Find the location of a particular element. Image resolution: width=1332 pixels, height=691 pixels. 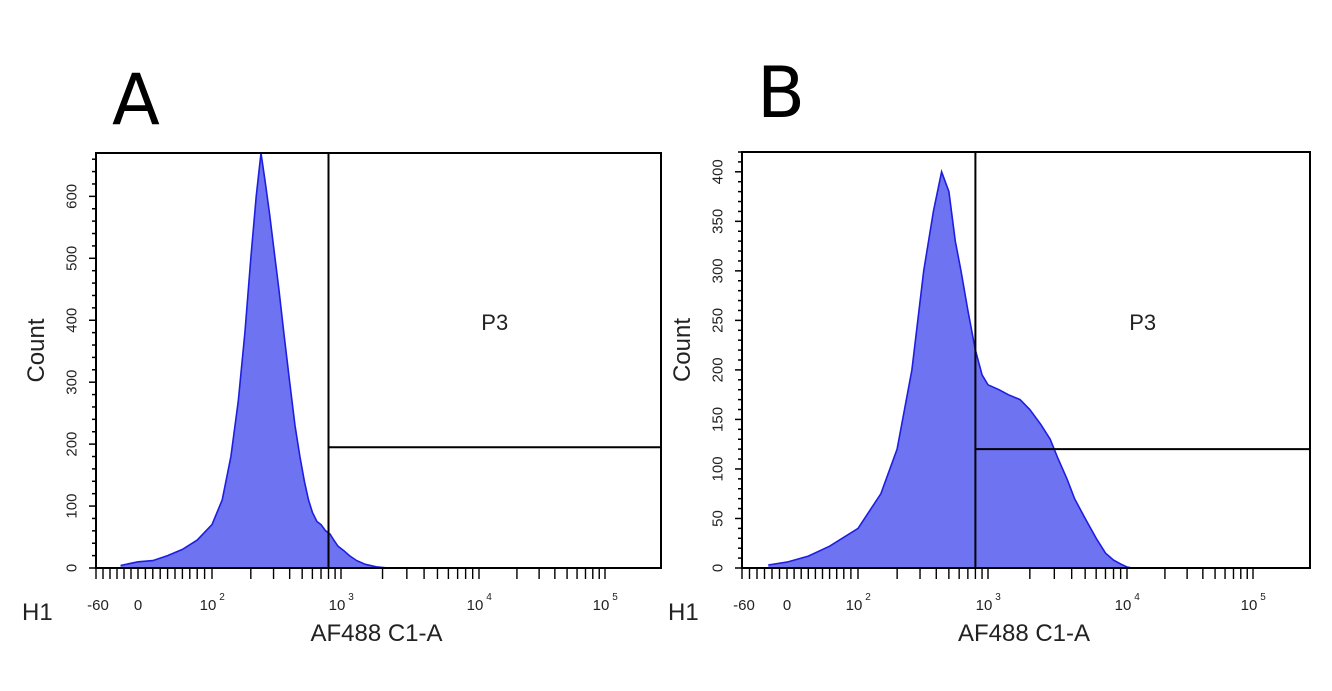

panel-b-y-tick-label: 250 is located at coordinates (718, 320).